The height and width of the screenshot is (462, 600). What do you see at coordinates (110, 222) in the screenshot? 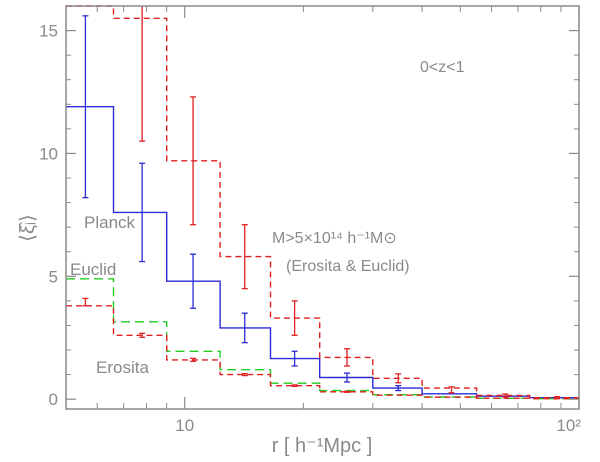
I see `series-label-planck: Planck` at bounding box center [110, 222].